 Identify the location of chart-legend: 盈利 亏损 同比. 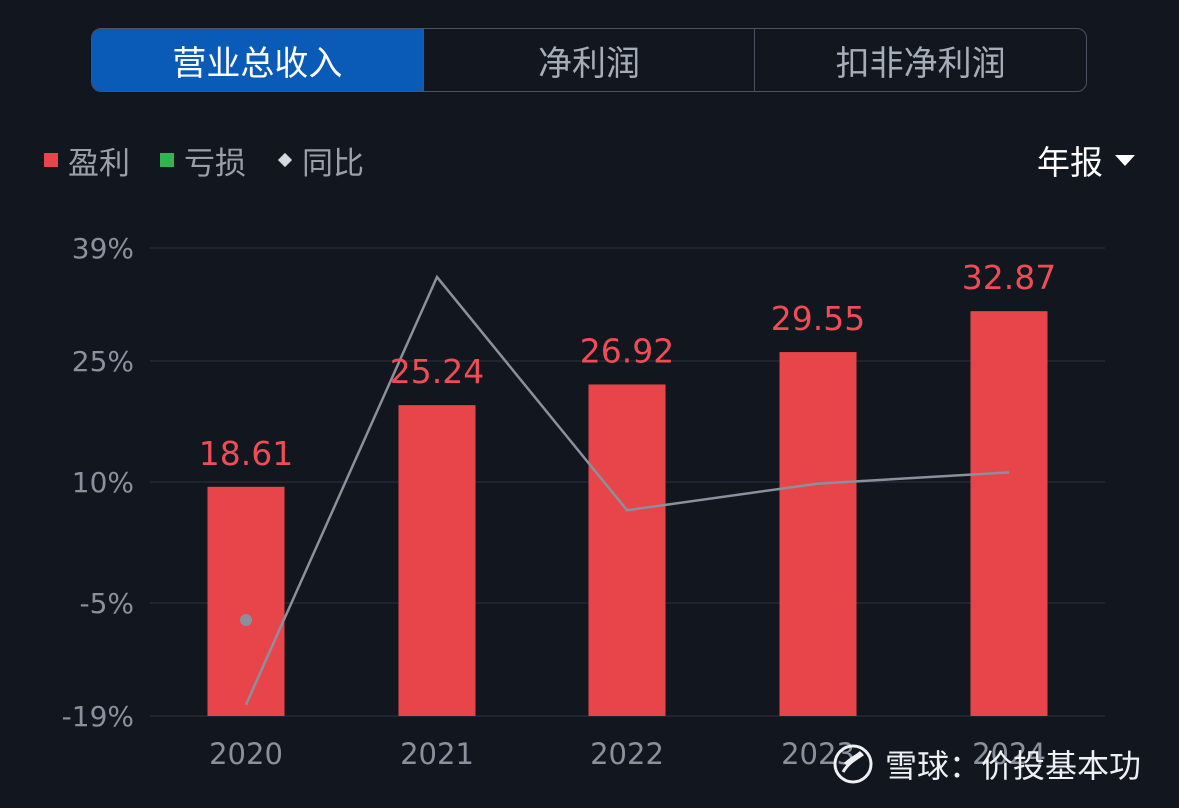
(219, 160).